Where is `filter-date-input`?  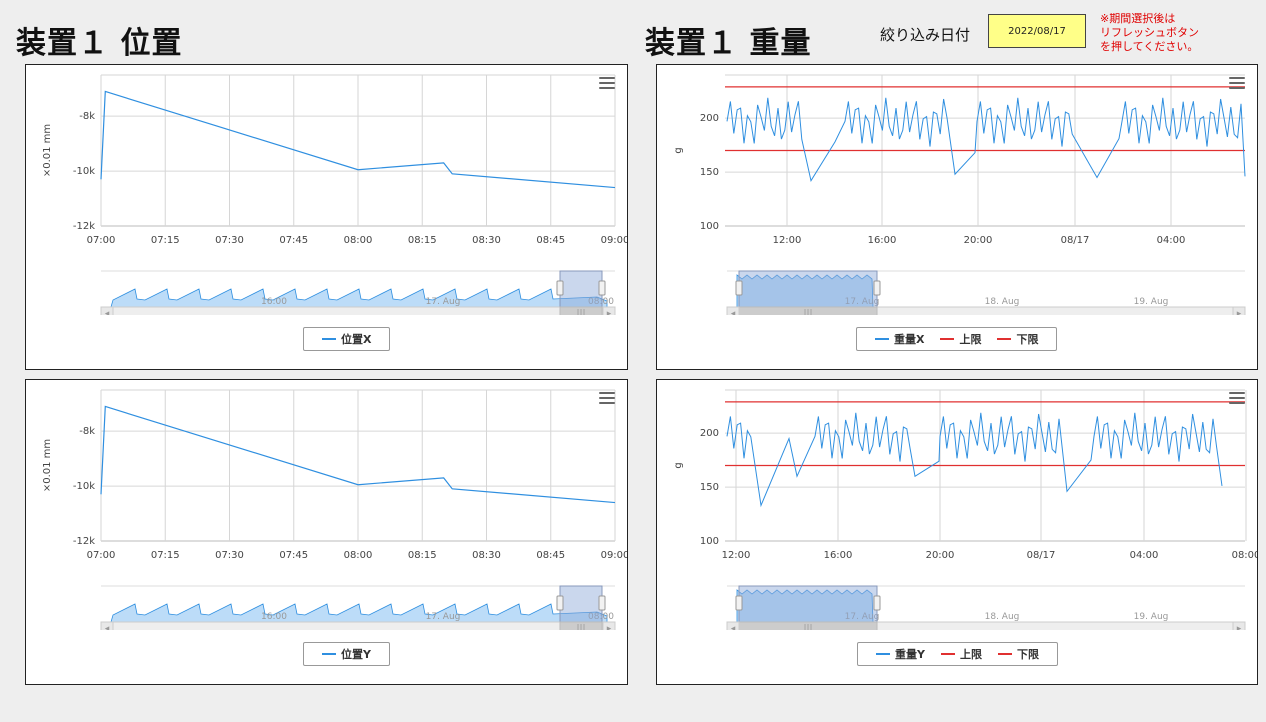 filter-date-input is located at coordinates (1037, 31).